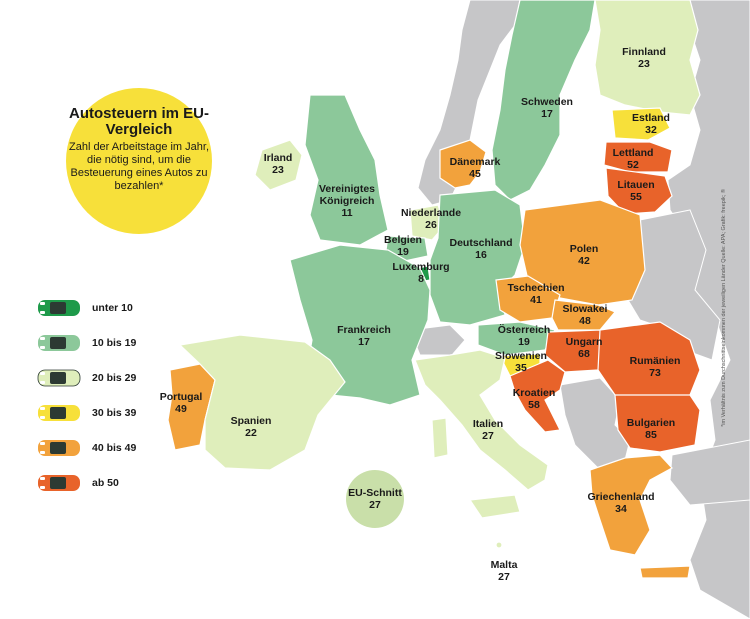  Describe the element at coordinates (114, 343) in the screenshot. I see `legend-label: 10 bis 19` at that location.